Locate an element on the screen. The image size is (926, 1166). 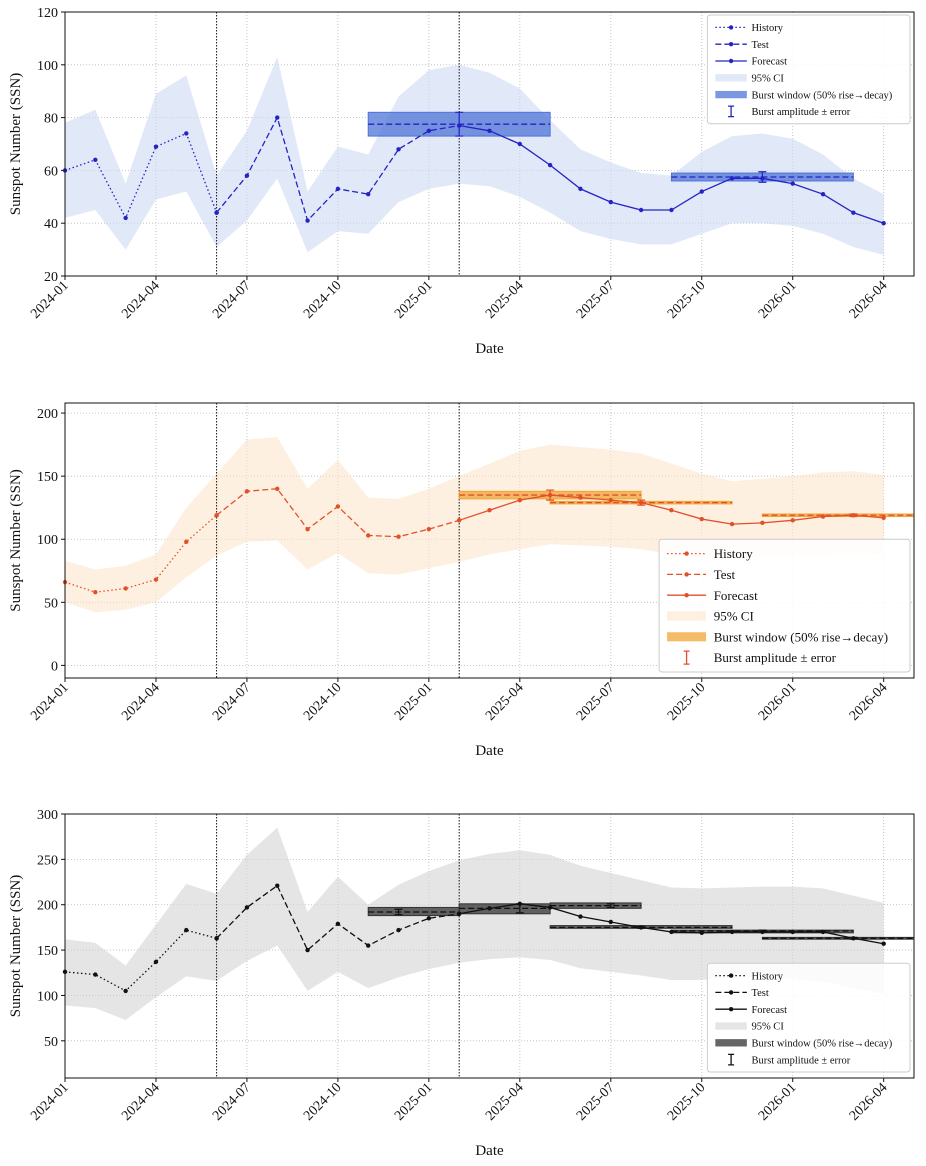
legend-errorbar is located at coordinates (686, 657).